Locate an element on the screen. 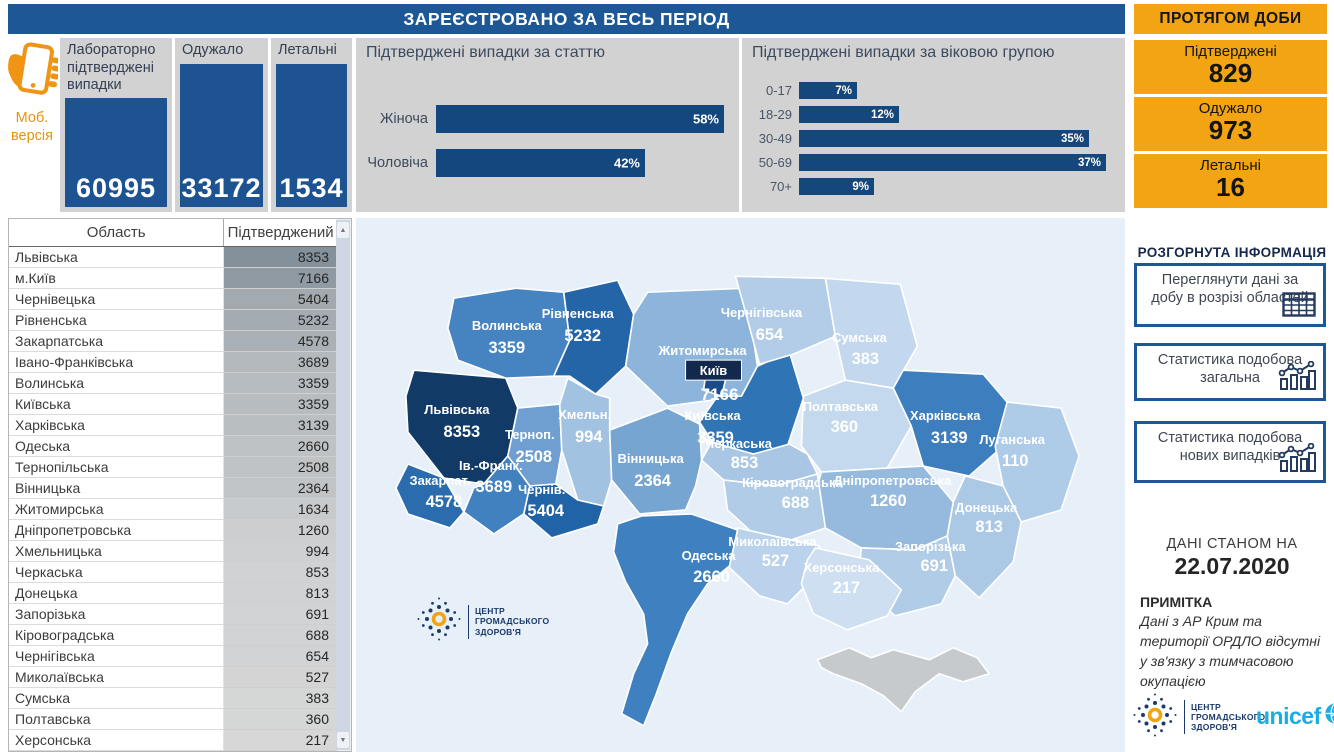 Image resolution: width=1334 pixels, height=752 pixels. age-bar-row: 50-69 37% is located at coordinates (930, 162).